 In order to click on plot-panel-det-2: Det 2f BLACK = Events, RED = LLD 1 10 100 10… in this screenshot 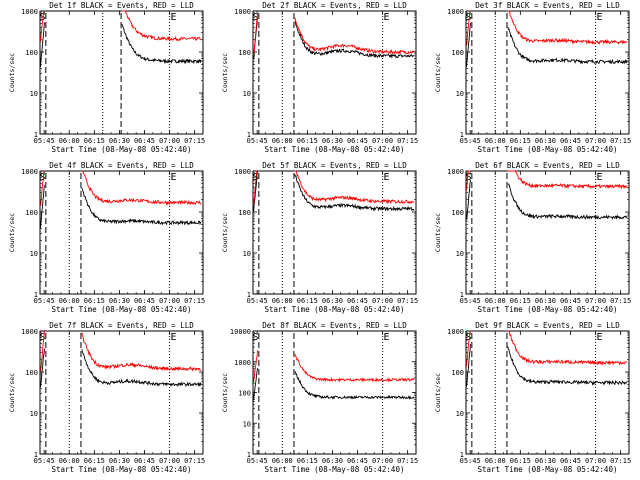, I will do `click(319, 77)`.